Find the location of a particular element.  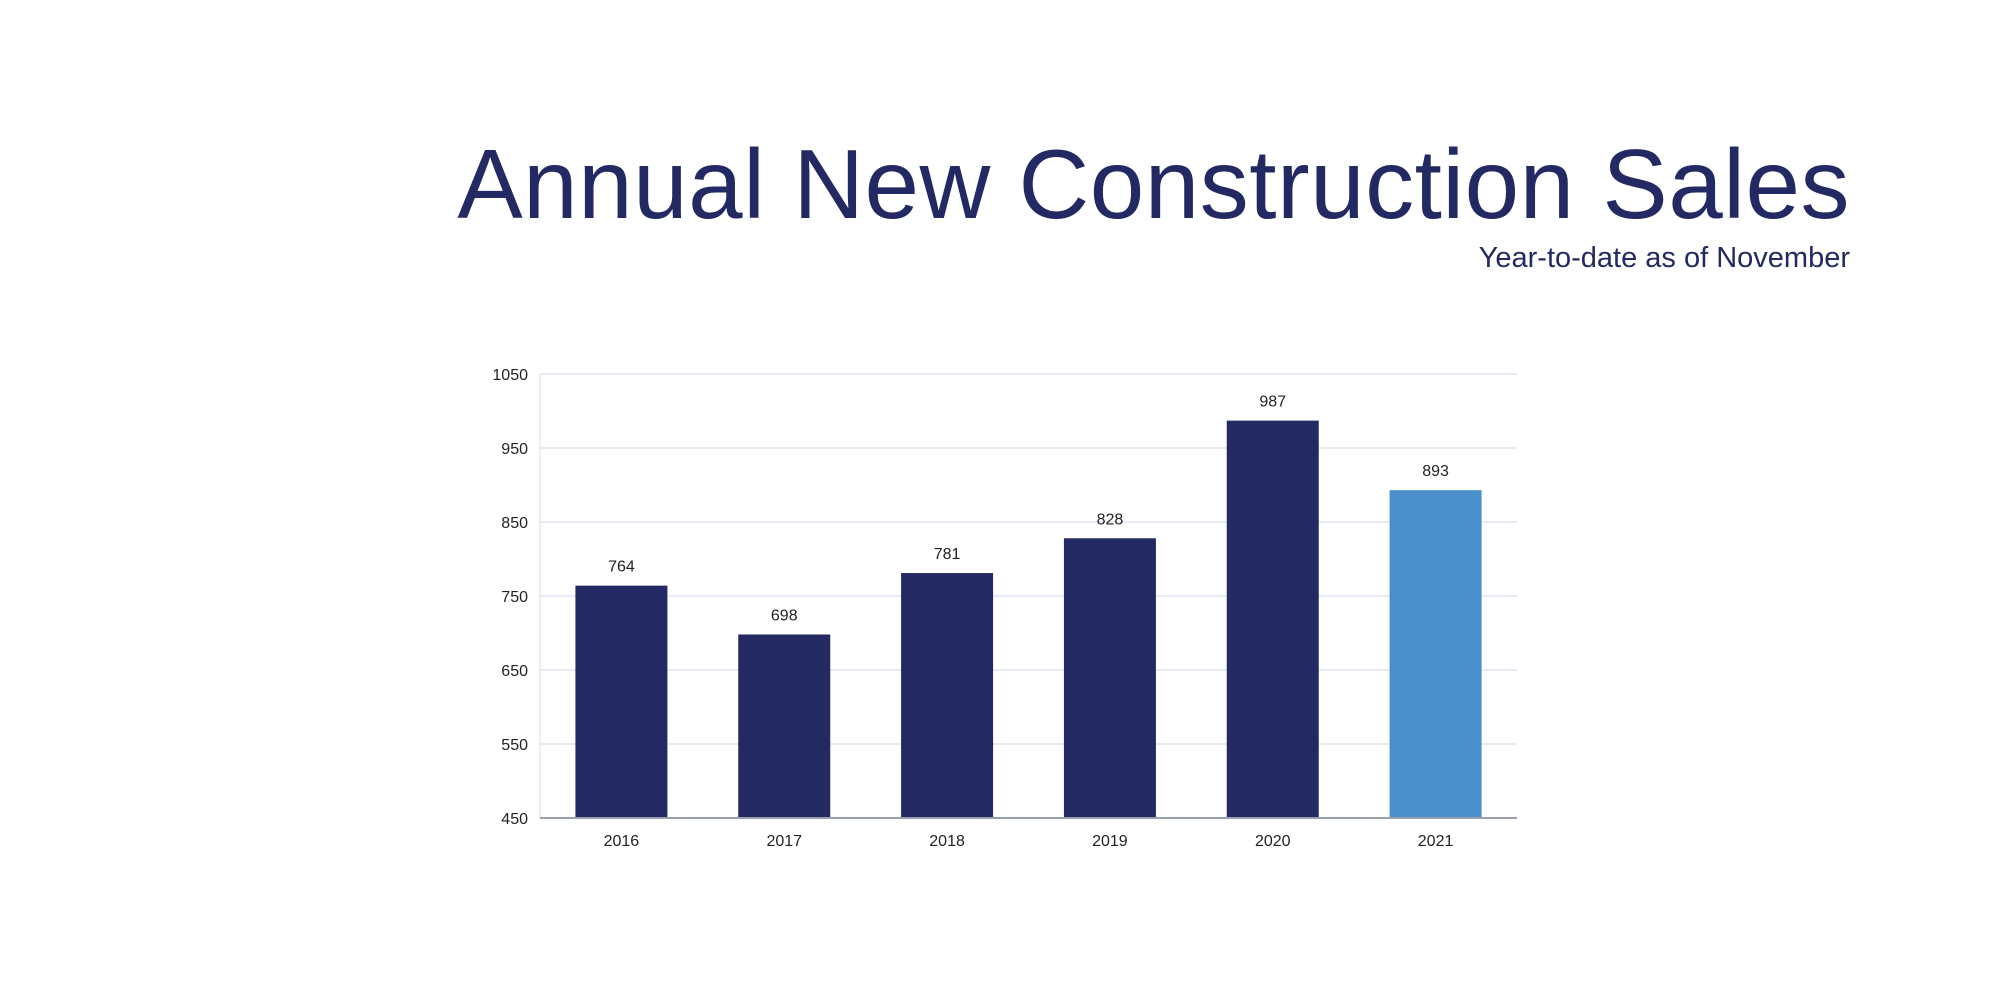

y-tick-label: 550 is located at coordinates (514, 745).